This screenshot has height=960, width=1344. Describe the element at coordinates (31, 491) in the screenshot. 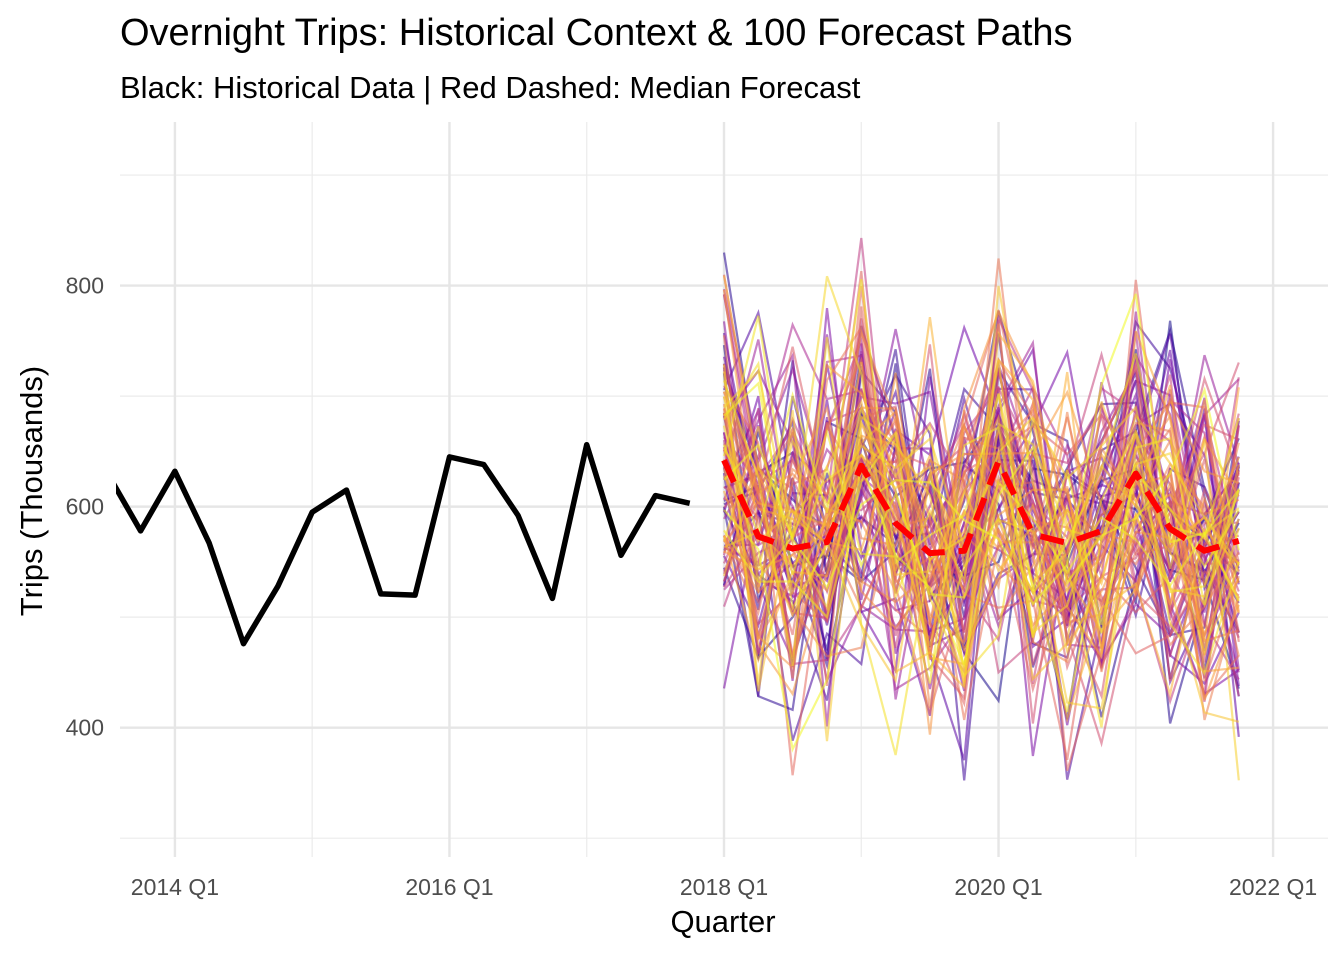

I see `y-axis-title: Trips (Thousands)` at that location.